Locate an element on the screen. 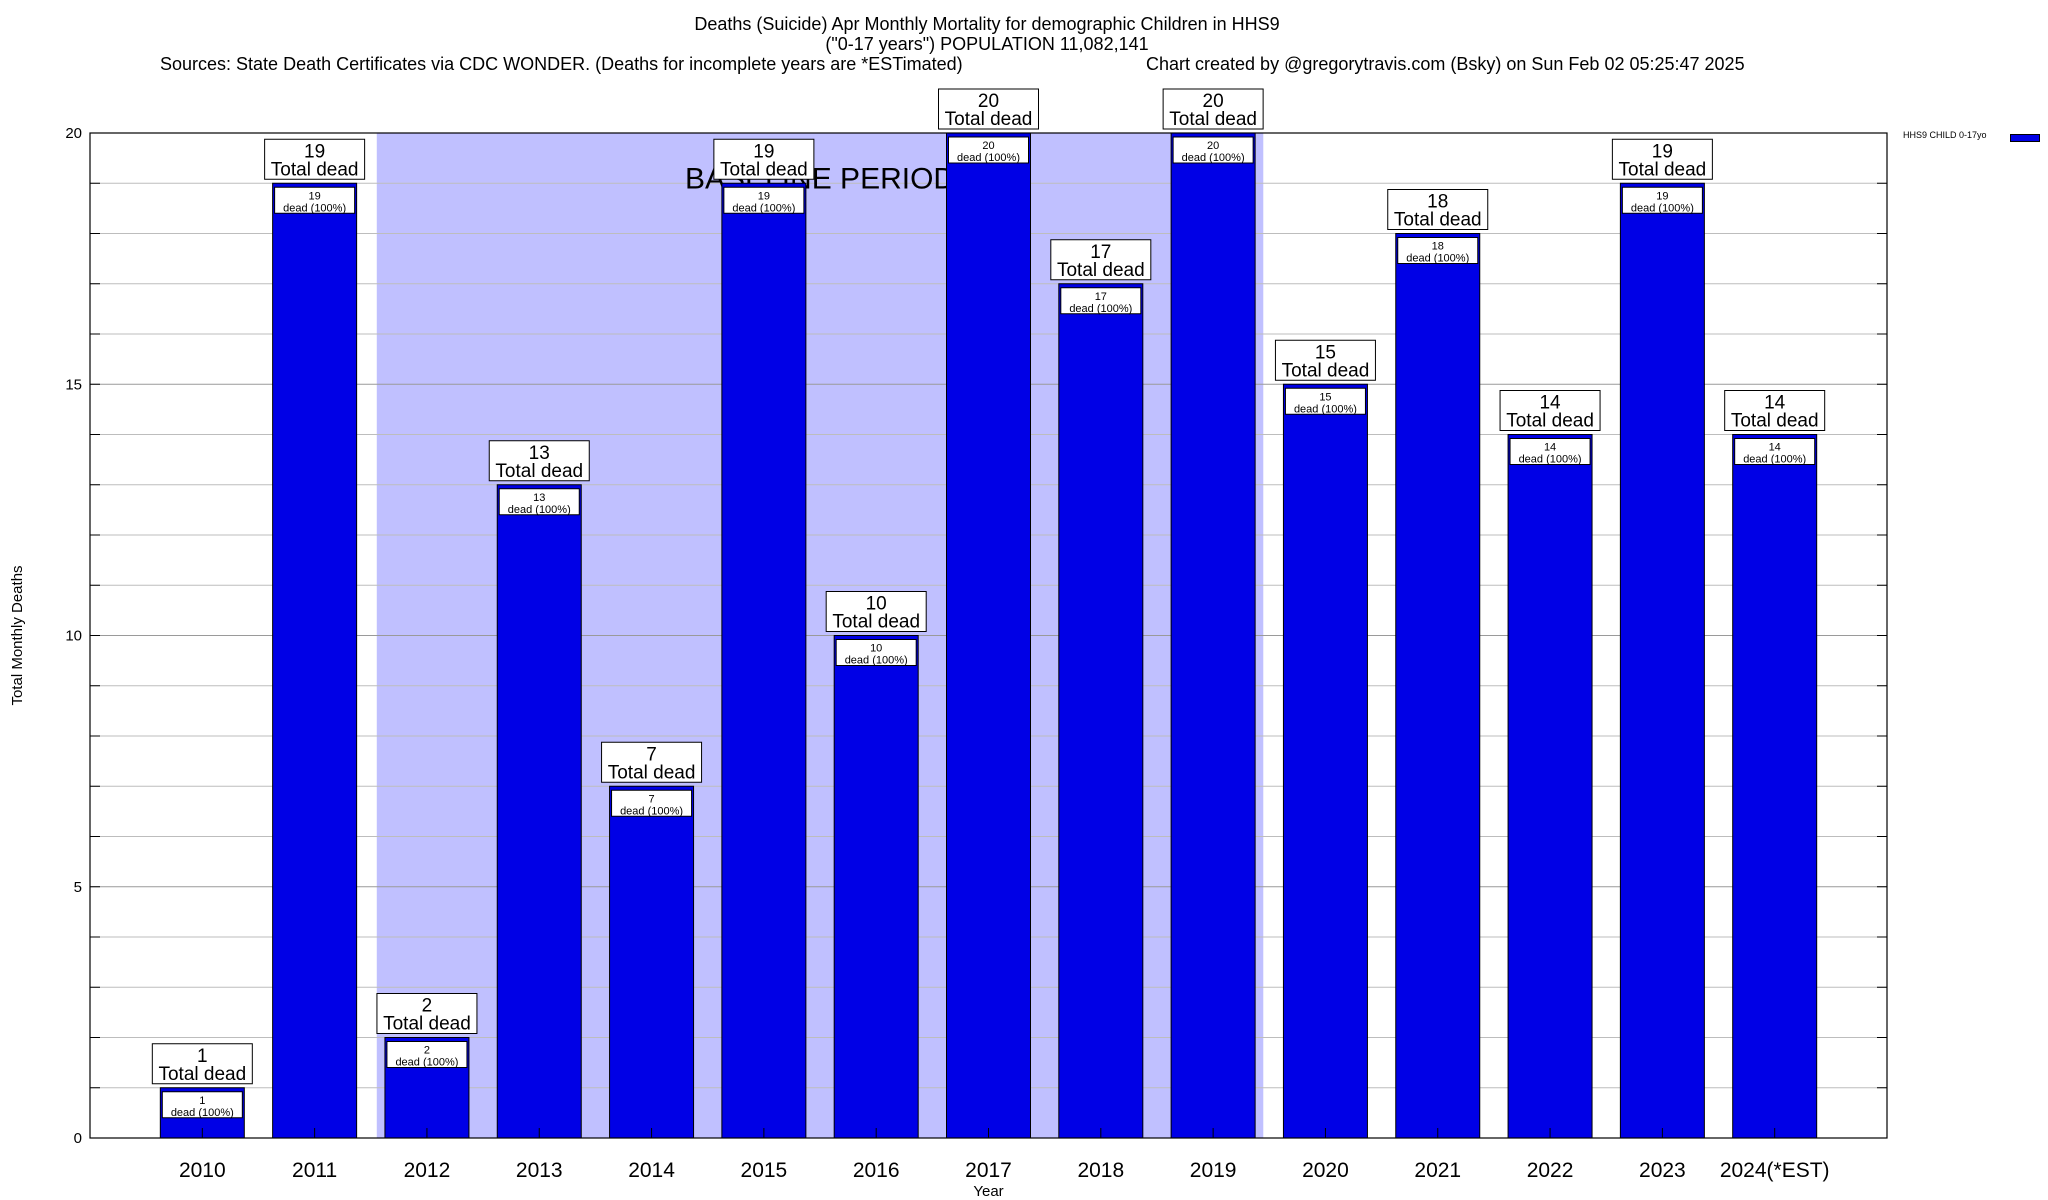  bar-inner-value: 18 is located at coordinates (1438, 247).